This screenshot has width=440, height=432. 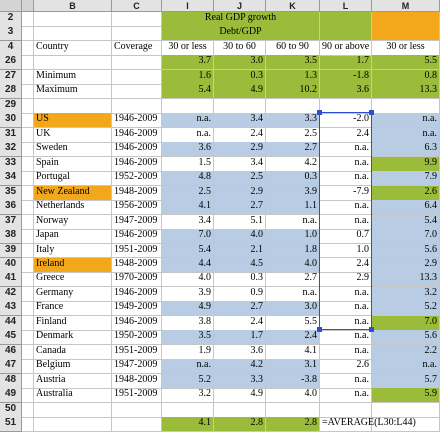 I want to click on row-header-41: 41, so click(x=11, y=280).